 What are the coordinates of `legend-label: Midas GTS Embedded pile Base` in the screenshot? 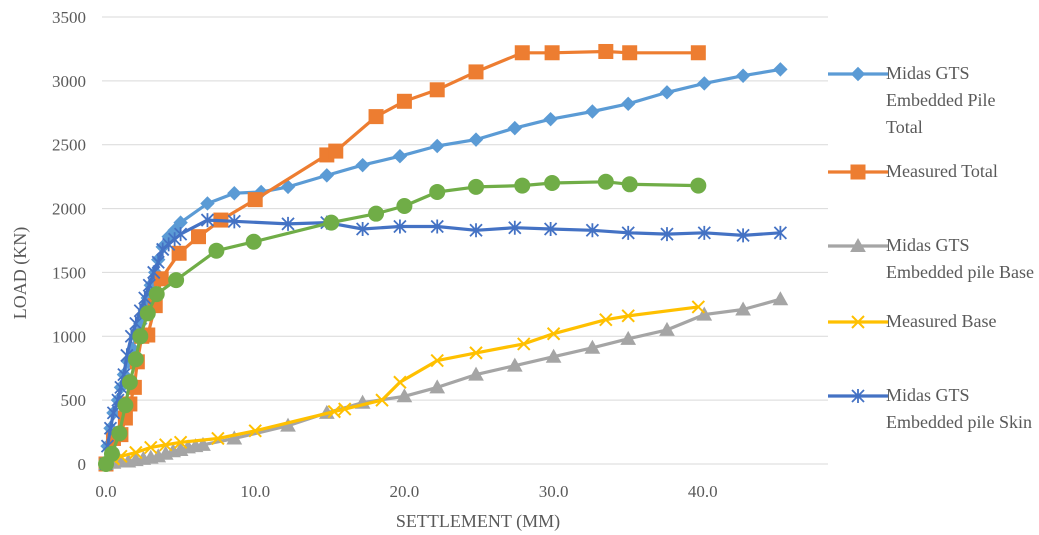 It's located at (960, 258).